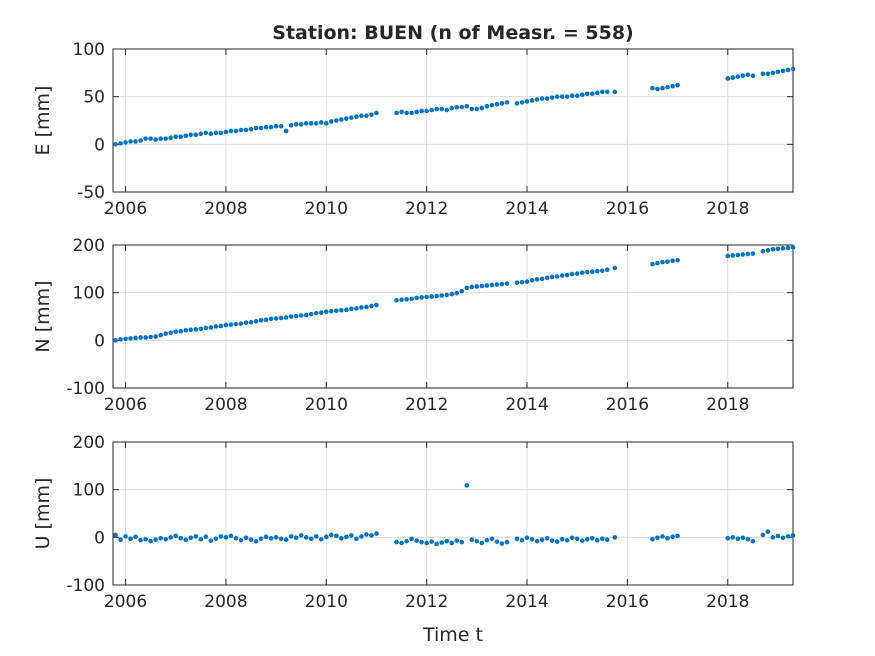  Describe the element at coordinates (99, 538) in the screenshot. I see `y-tick-label: 0` at that location.